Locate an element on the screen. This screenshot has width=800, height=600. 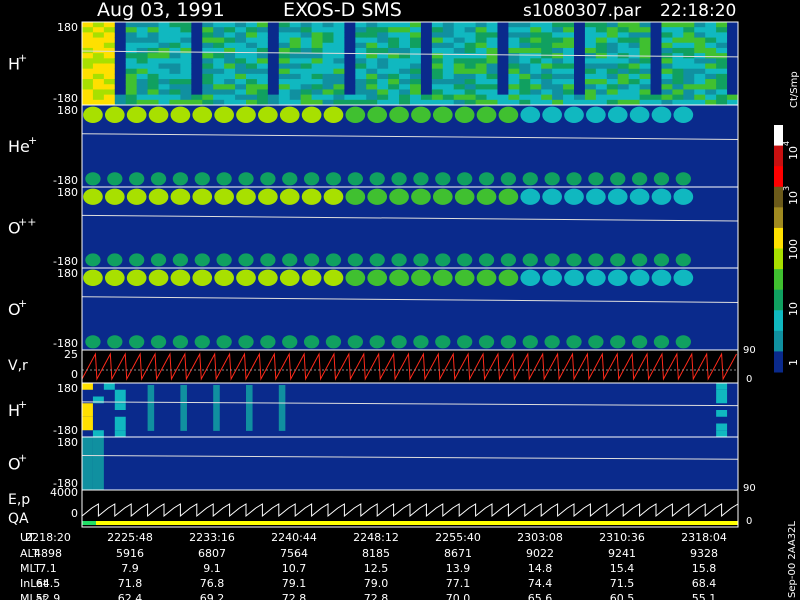
footer-cell: 15.8 is located at coordinates (704, 568).